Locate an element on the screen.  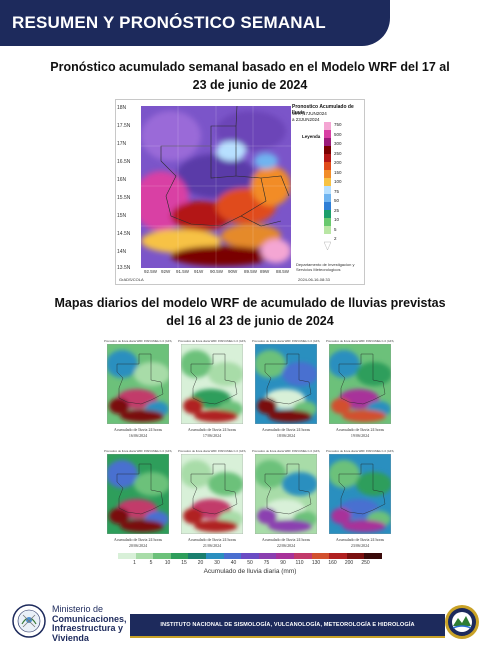
colorbar-label: 500 is located at coordinates (338, 134).